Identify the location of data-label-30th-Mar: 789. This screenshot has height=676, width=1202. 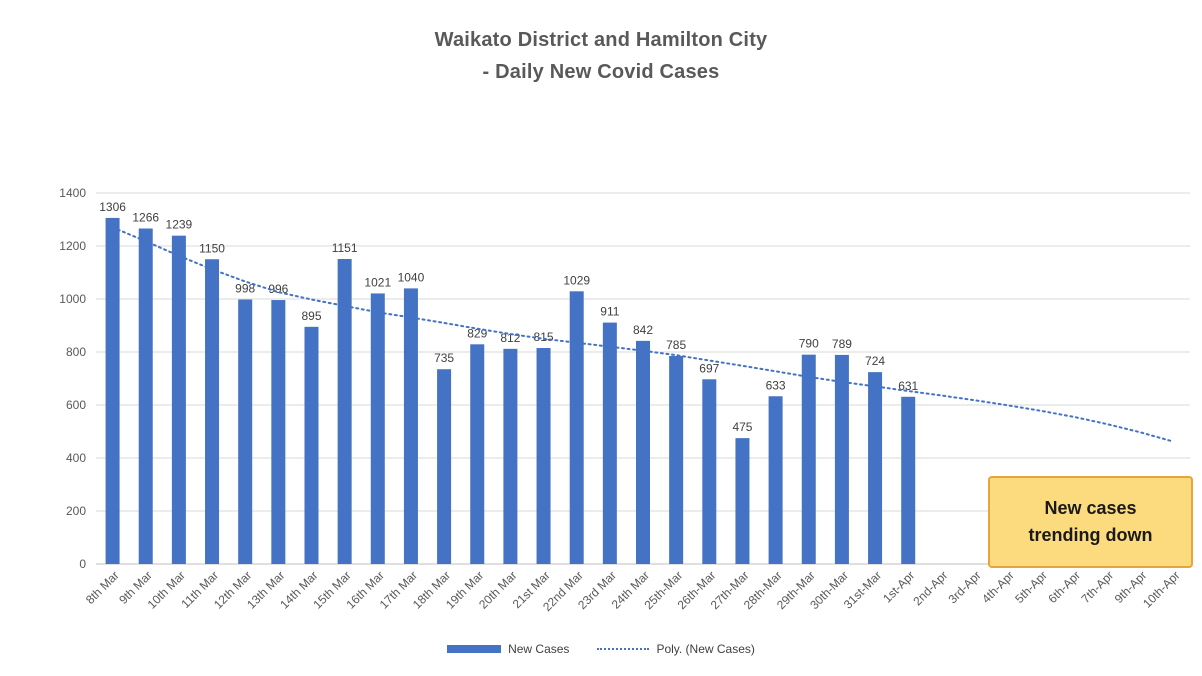
(842, 344).